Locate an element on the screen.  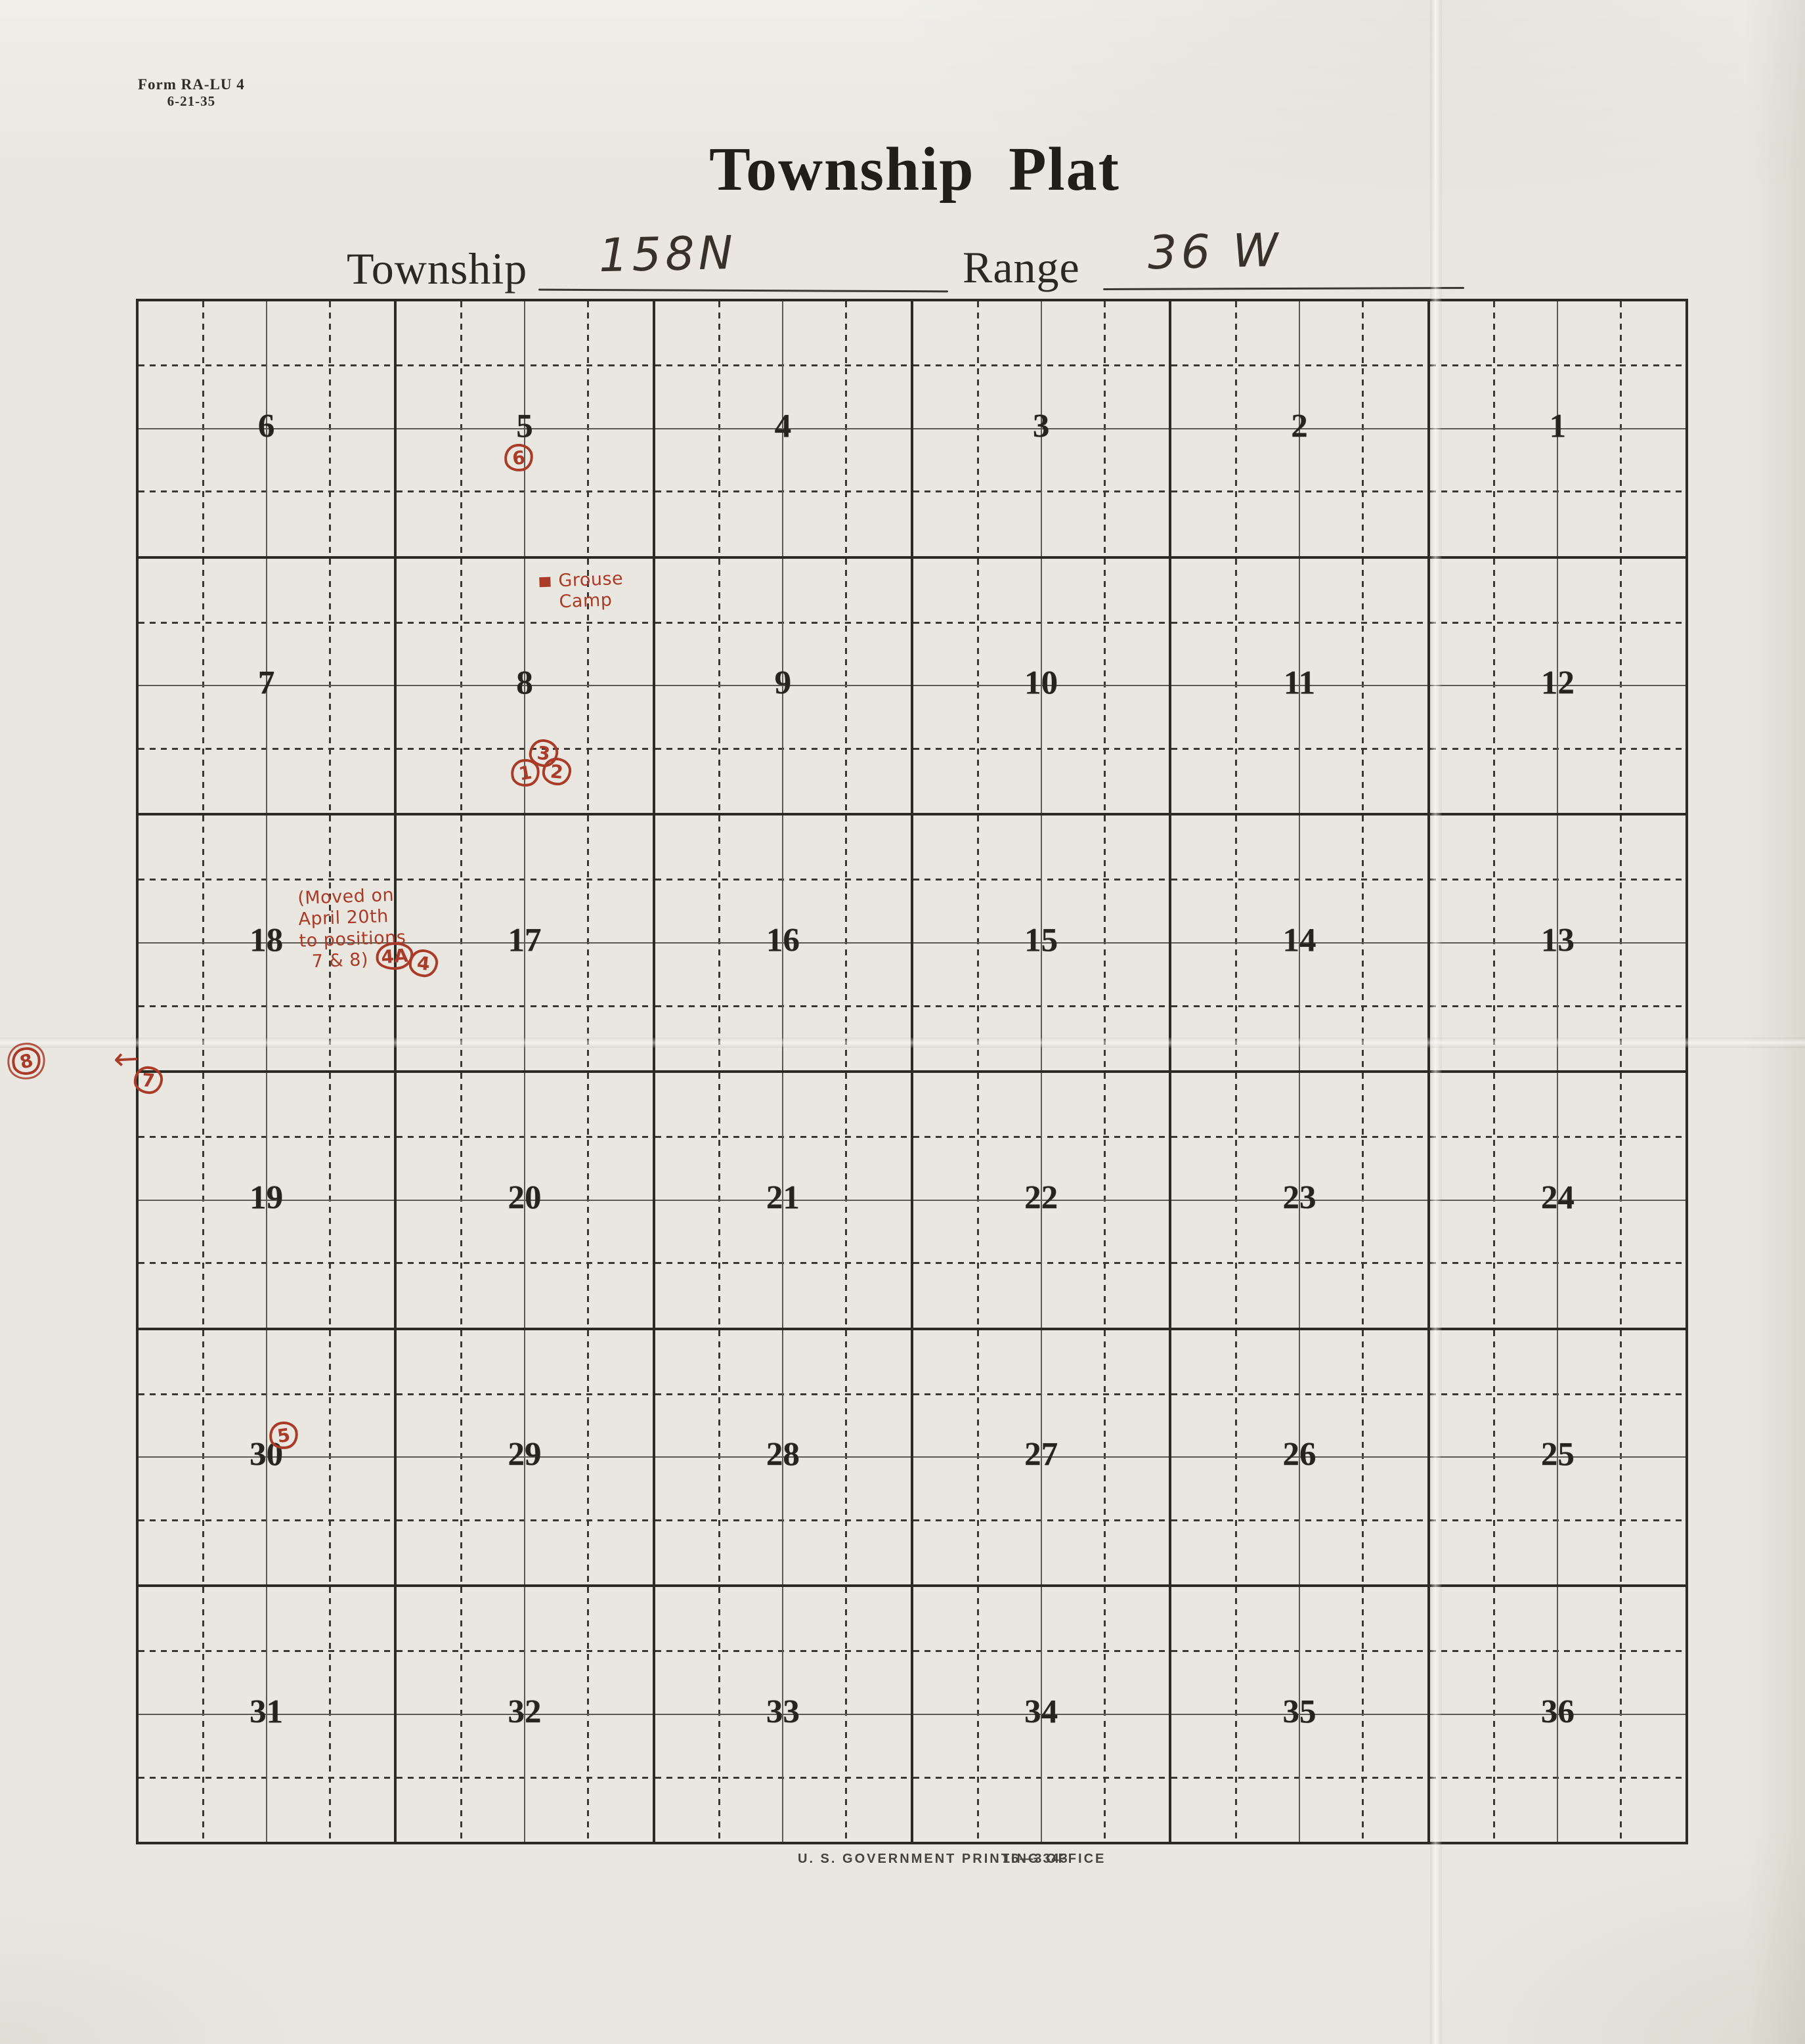
section-cell-18: 18 is located at coordinates (267, 943).